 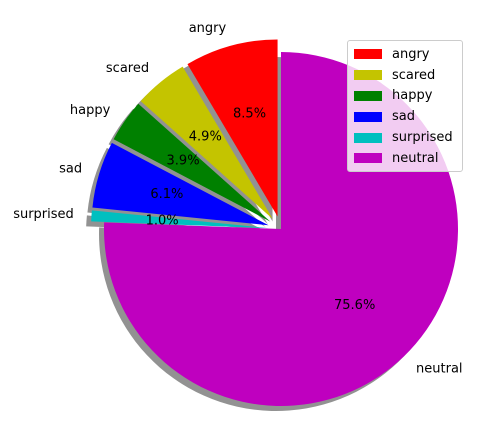 What do you see at coordinates (414, 75) in the screenshot?
I see `legend-label-scared: scared` at bounding box center [414, 75].